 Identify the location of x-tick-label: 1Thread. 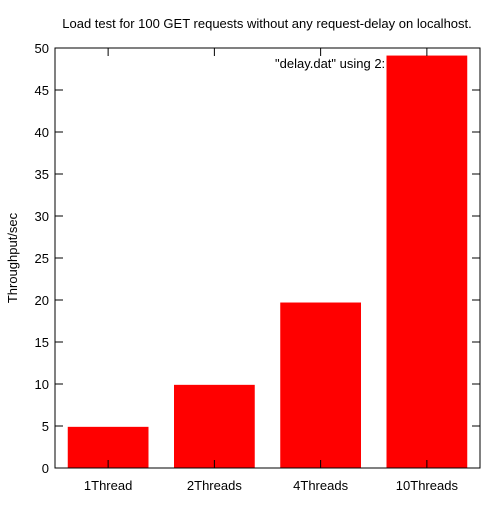
(108, 485).